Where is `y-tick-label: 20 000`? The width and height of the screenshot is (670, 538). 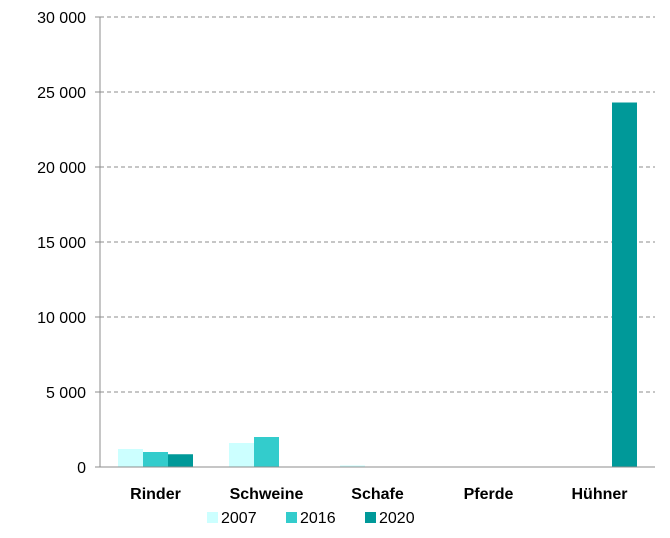
y-tick-label: 20 000 is located at coordinates (61, 168).